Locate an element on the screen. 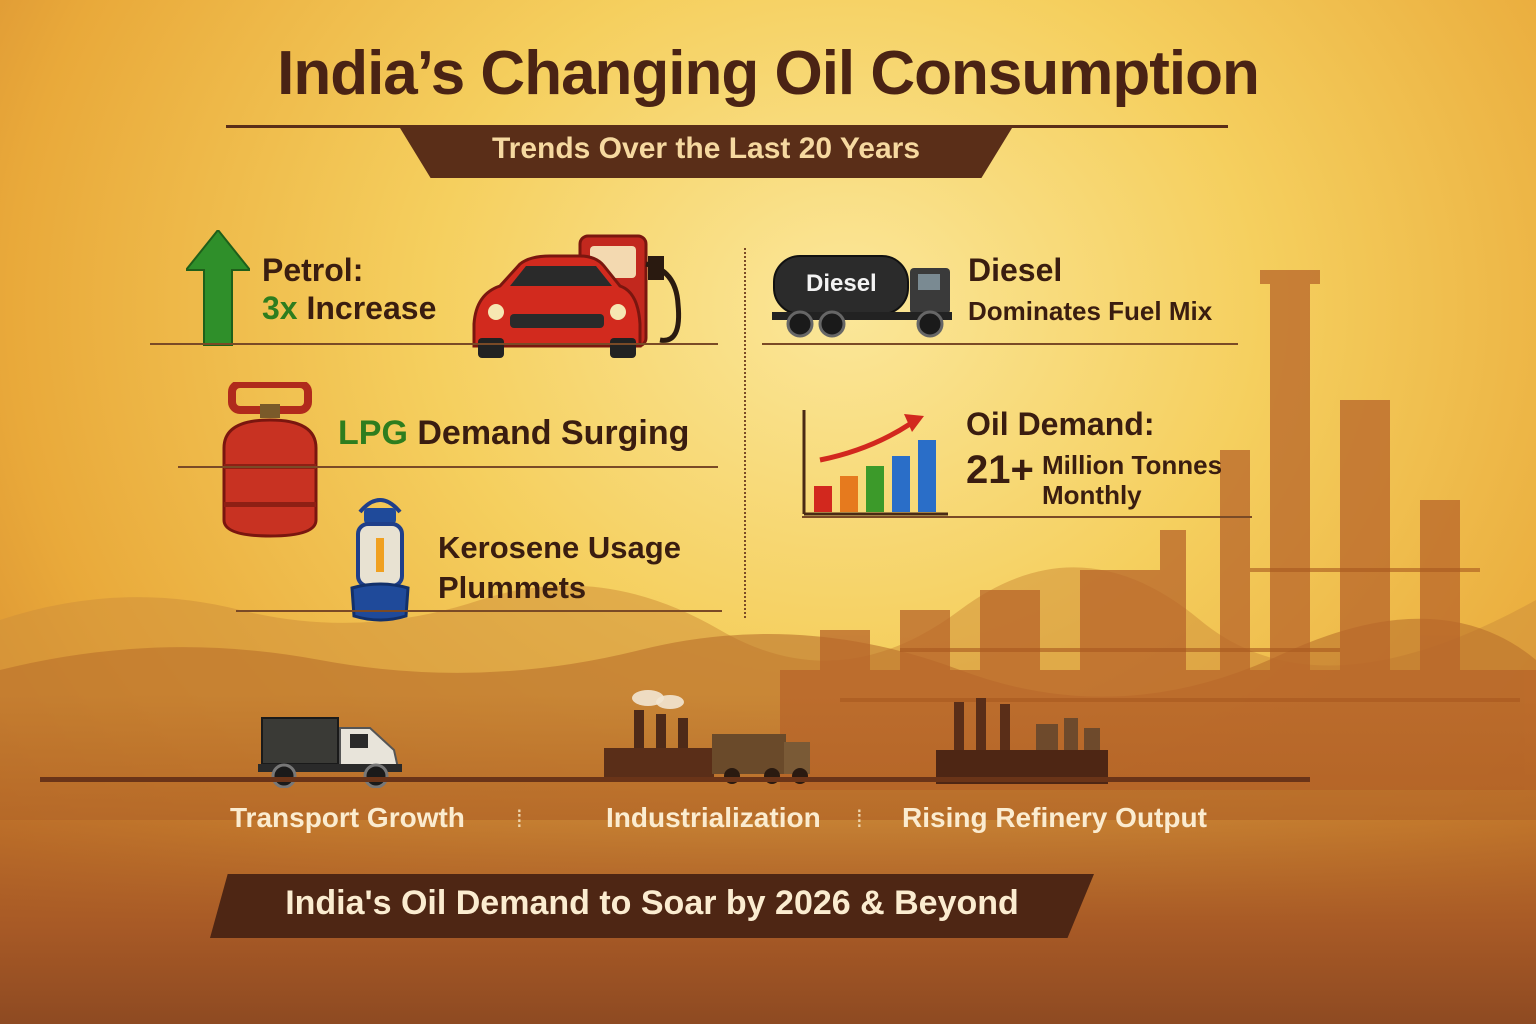 The image size is (1536, 1024). footer-banner is located at coordinates (652, 906).